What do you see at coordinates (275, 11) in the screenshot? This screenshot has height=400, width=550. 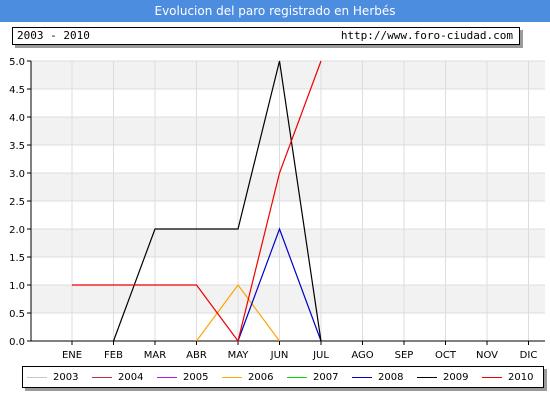 I see `chart-title: Evolucion del paro registrado en Herbés` at bounding box center [275, 11].